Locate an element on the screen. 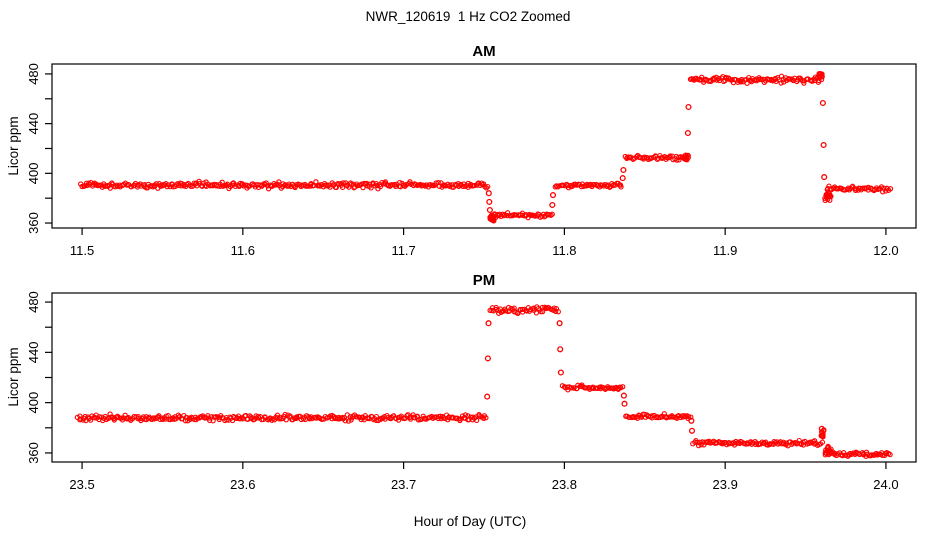  x-tick-label: 23.7 is located at coordinates (403, 484).